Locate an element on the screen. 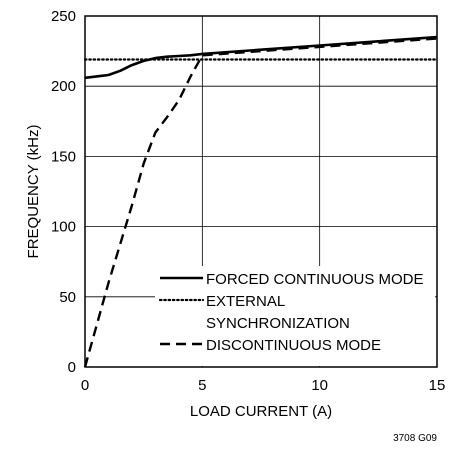  y-tick-label: 150 is located at coordinates (63, 156).